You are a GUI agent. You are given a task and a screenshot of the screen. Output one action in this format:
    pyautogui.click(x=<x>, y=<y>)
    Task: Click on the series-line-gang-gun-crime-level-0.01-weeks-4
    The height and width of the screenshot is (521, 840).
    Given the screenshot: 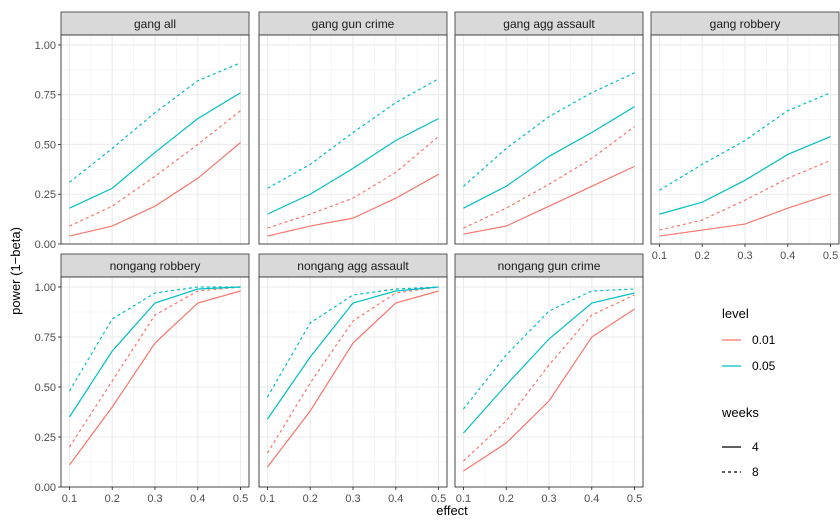 What is the action you would take?
    pyautogui.click(x=353, y=205)
    